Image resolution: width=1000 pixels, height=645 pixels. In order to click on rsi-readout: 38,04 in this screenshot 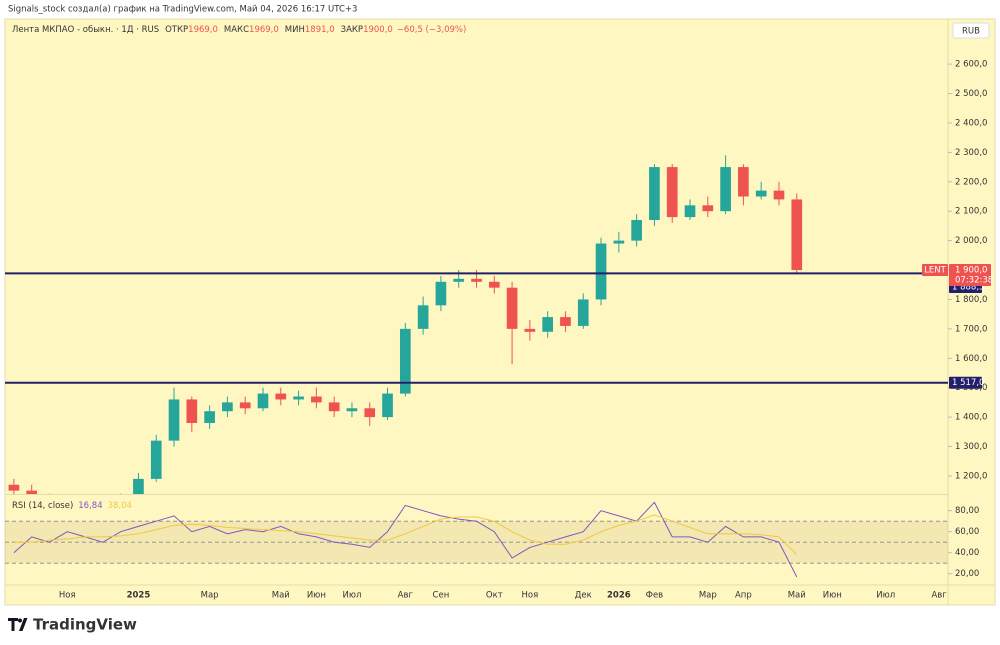, I will do `click(120, 506)`.